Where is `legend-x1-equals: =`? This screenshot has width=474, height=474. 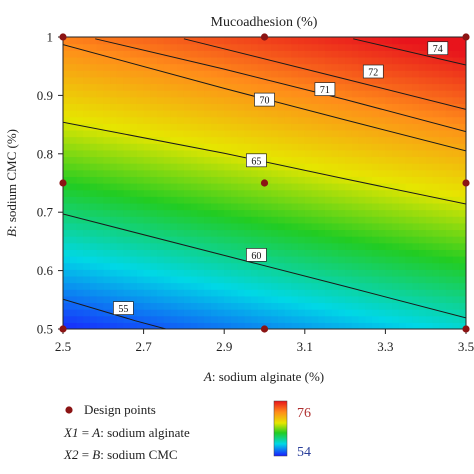
legend-x1-equals: = is located at coordinates (85, 432).